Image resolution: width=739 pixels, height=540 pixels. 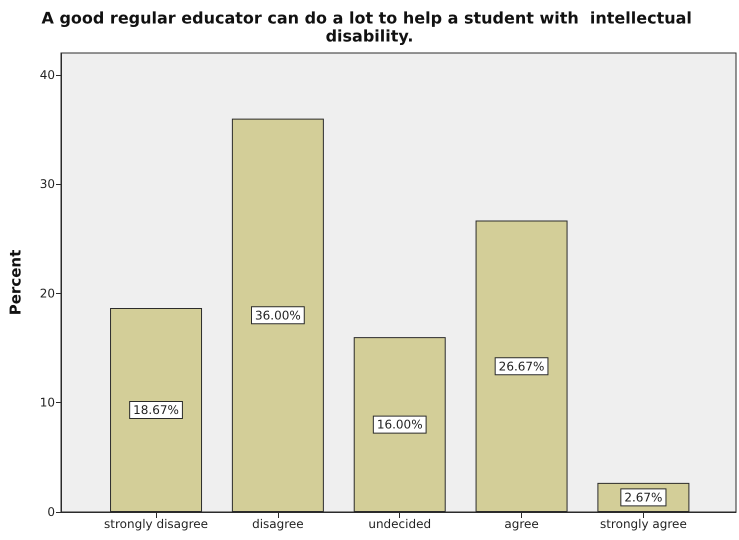 What do you see at coordinates (156, 524) in the screenshot?
I see `x-tick-label: strongly disagree` at bounding box center [156, 524].